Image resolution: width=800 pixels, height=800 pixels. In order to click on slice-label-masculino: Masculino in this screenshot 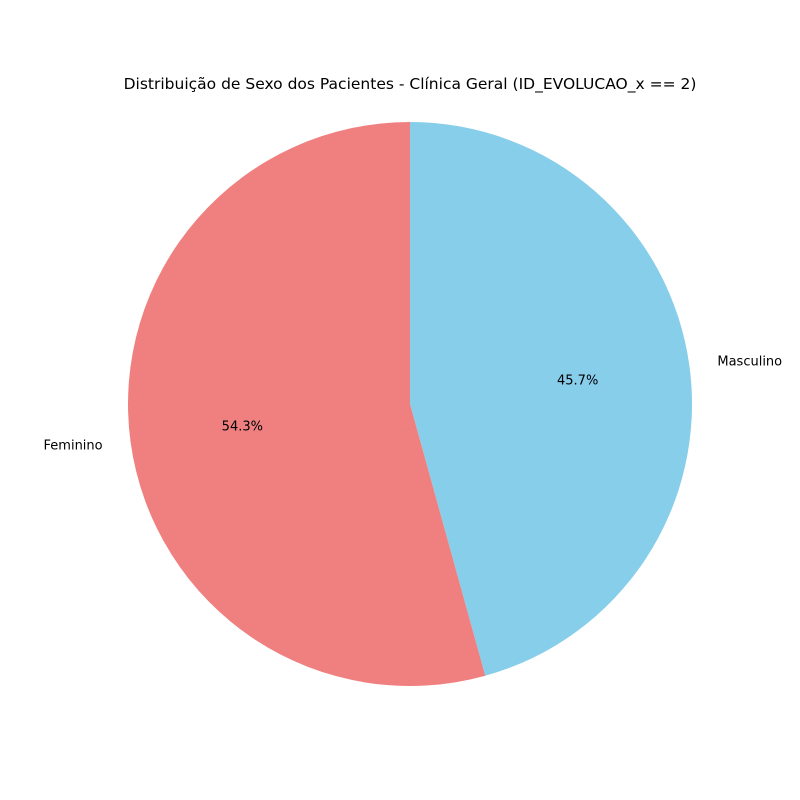, I will do `click(749, 362)`.